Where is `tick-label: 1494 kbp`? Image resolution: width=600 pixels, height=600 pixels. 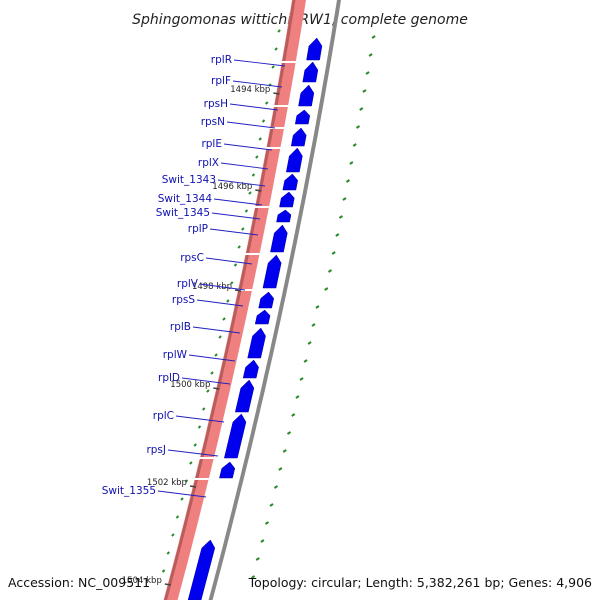 tick-label: 1494 kbp is located at coordinates (250, 90).